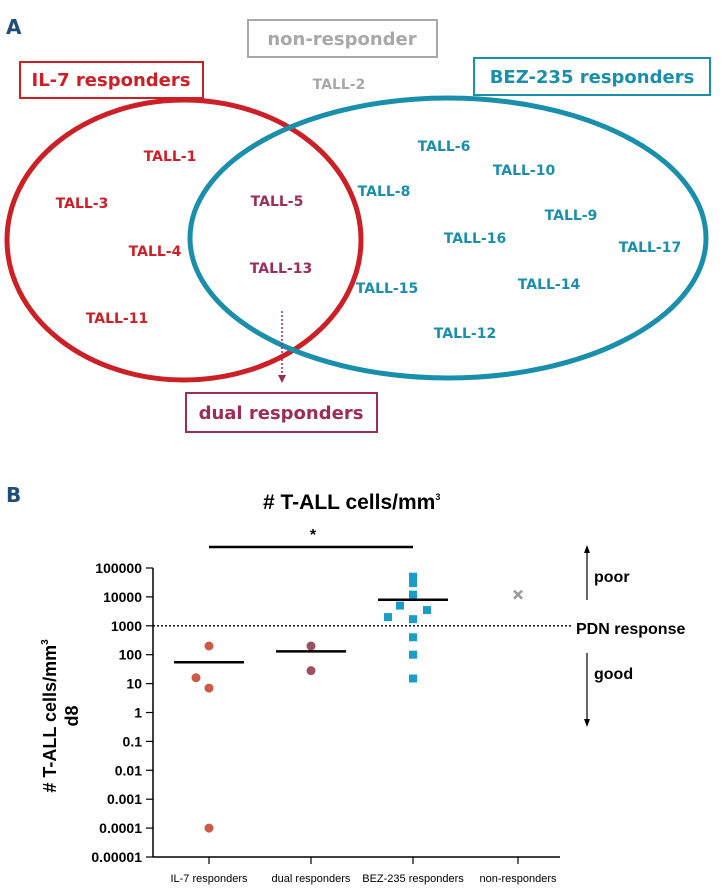  I want to click on dual-responders-box, so click(281, 412).